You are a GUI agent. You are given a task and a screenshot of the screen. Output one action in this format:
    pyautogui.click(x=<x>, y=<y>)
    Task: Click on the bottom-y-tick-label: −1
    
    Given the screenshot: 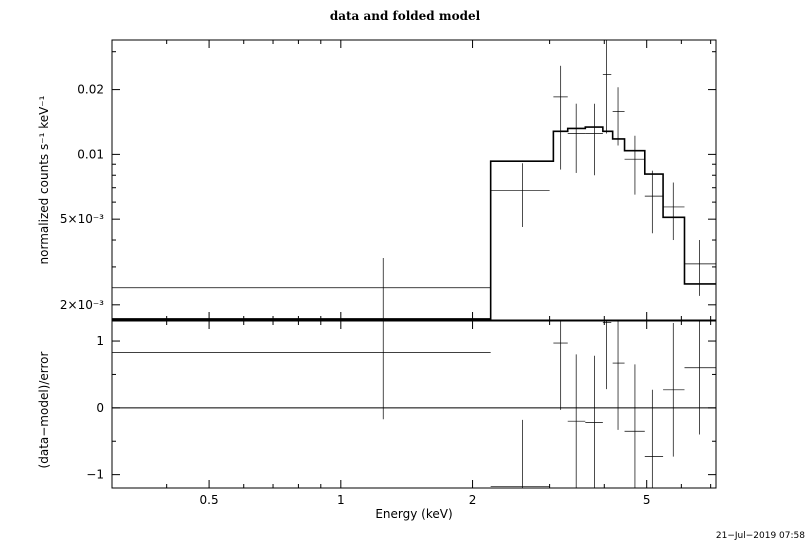 What is the action you would take?
    pyautogui.click(x=95, y=475)
    